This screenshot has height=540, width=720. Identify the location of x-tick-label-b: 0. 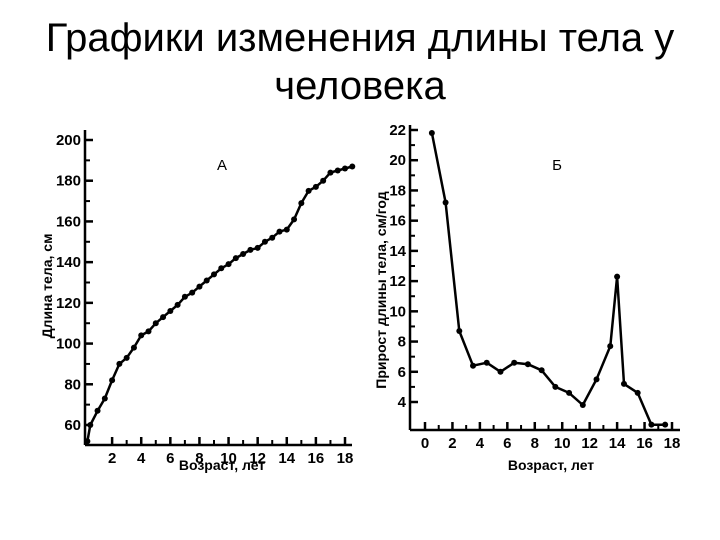
(425, 443).